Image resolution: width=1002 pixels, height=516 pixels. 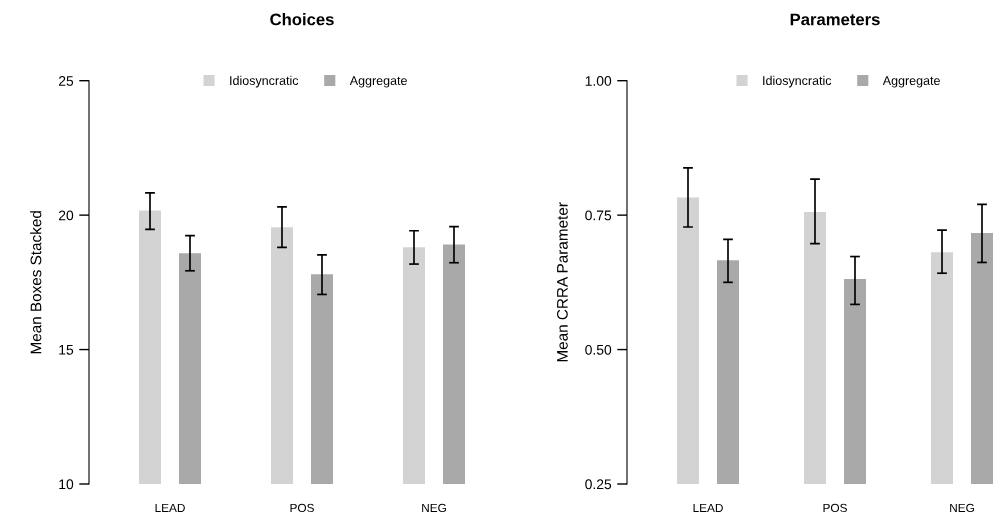 What do you see at coordinates (562, 282) in the screenshot?
I see `y-axis-title: Mean CRRA Parameter` at bounding box center [562, 282].